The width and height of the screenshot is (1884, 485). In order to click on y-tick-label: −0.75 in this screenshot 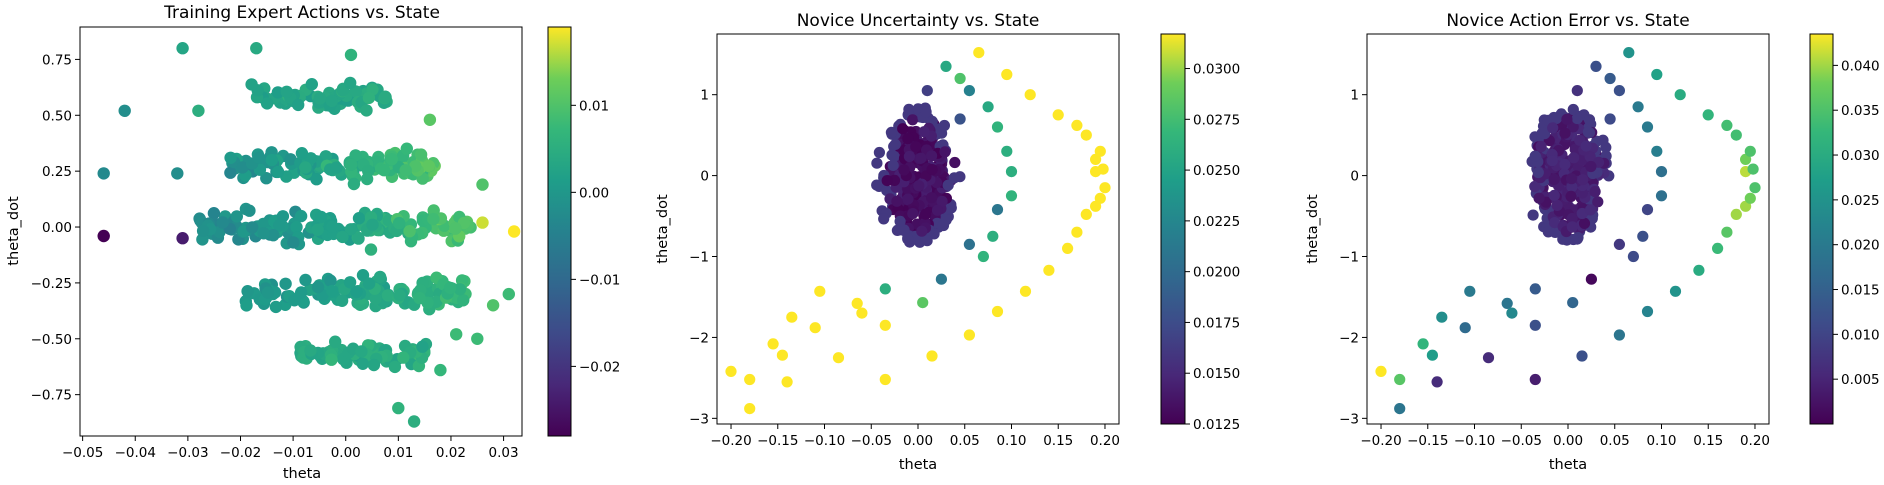, I will do `click(51, 396)`.